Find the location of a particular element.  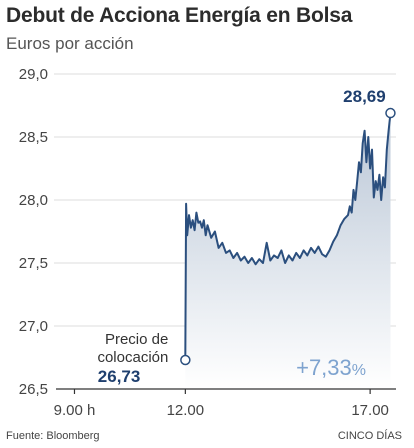

x-axis-labels: 9.00 h 12.00 17.00 is located at coordinates (221, 410).